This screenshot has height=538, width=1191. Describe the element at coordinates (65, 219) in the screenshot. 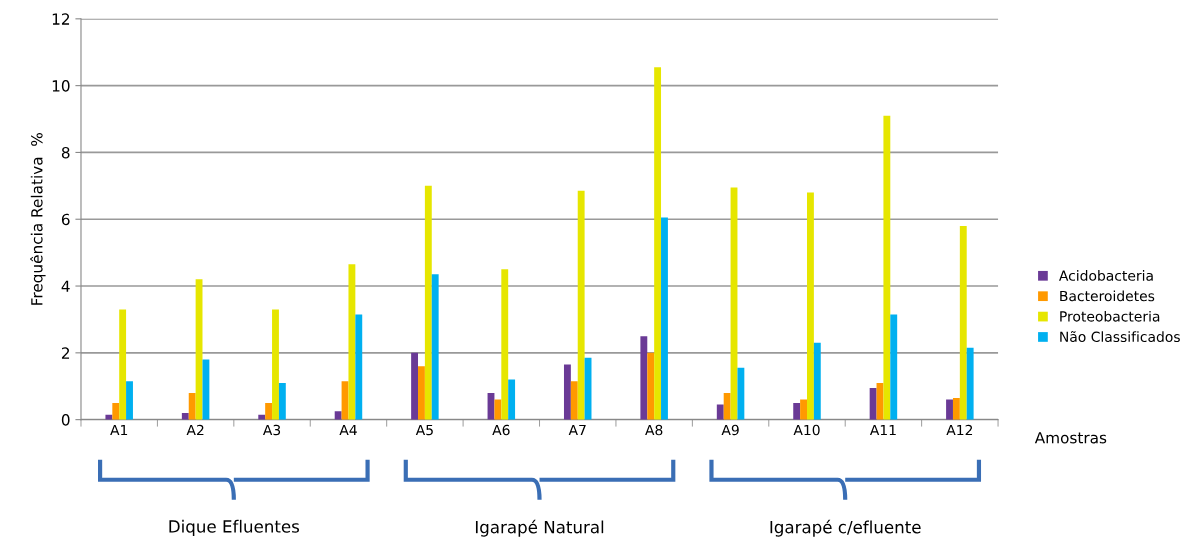

I see `y-tick-label: 6` at that location.